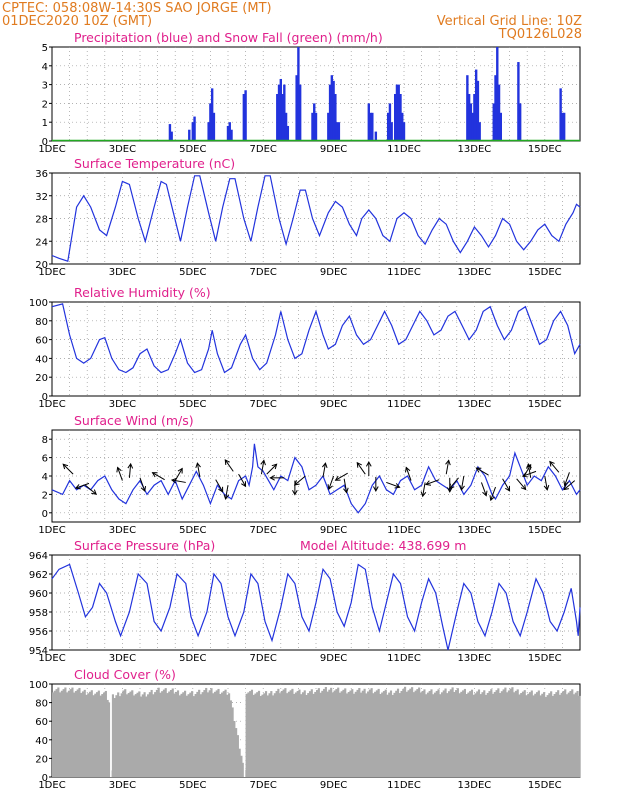 This screenshot has width=618, height=800. I want to click on precip-ytick-label: 5, so click(45, 48).